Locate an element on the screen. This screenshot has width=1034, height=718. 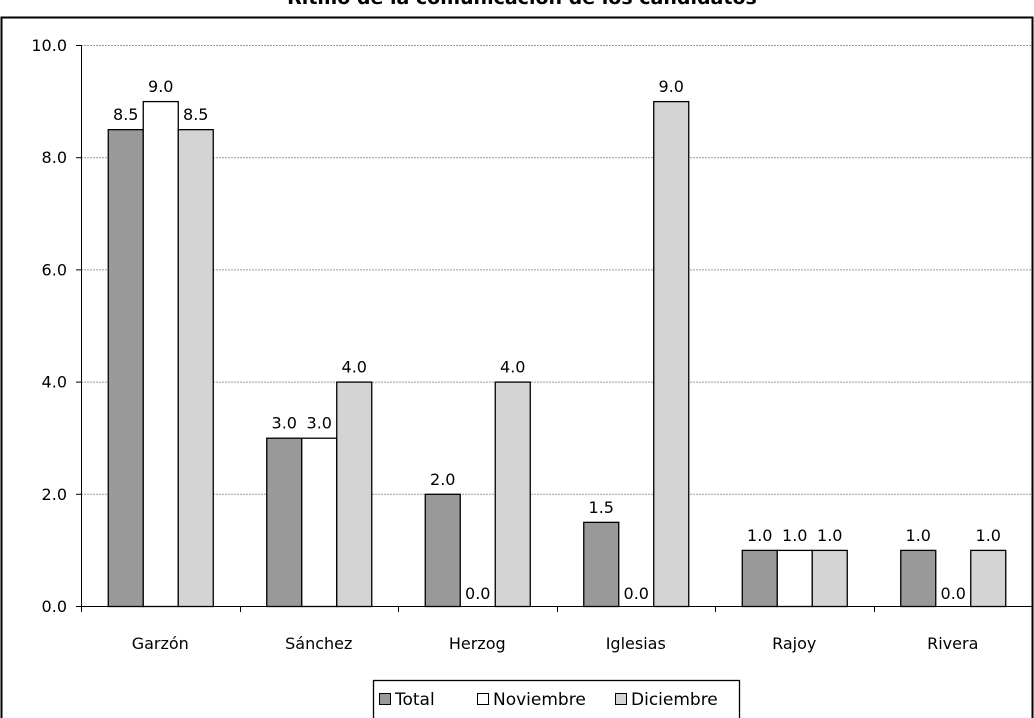
data-label: 1.5 is located at coordinates (601, 507).